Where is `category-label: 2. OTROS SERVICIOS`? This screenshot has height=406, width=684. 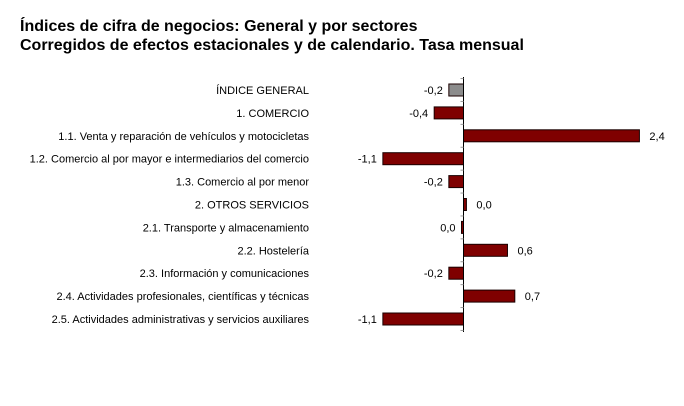 category-label: 2. OTROS SERVICIOS is located at coordinates (252, 206).